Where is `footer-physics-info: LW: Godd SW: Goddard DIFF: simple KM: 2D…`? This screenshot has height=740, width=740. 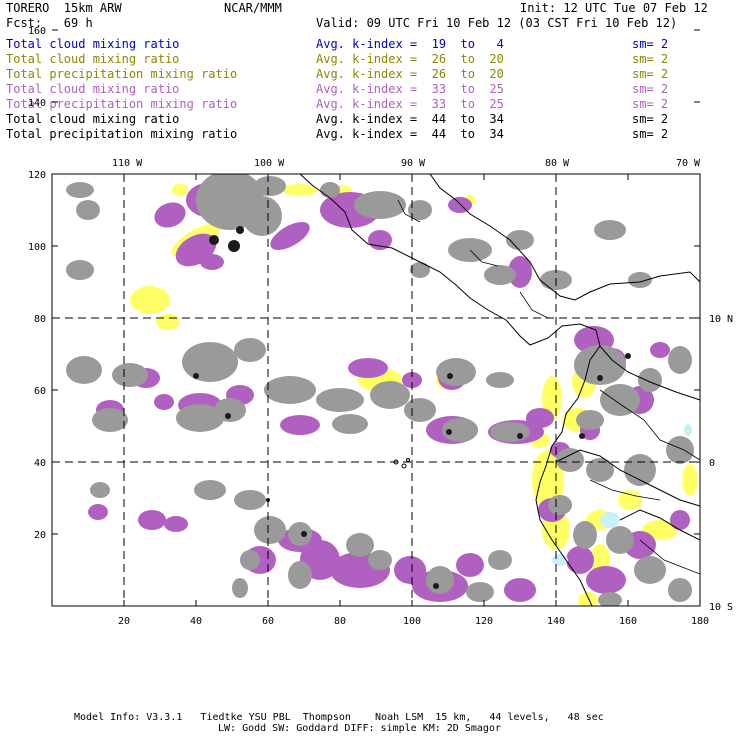
footer-physics-info: LW: Godd SW: Goddard DIFF: simple KM: 2D… is located at coordinates (359, 728).